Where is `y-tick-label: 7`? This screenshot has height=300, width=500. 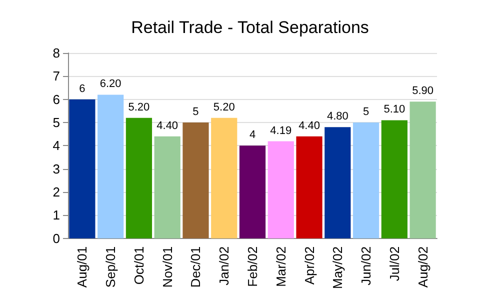
y-tick-label: 7 is located at coordinates (56, 76).